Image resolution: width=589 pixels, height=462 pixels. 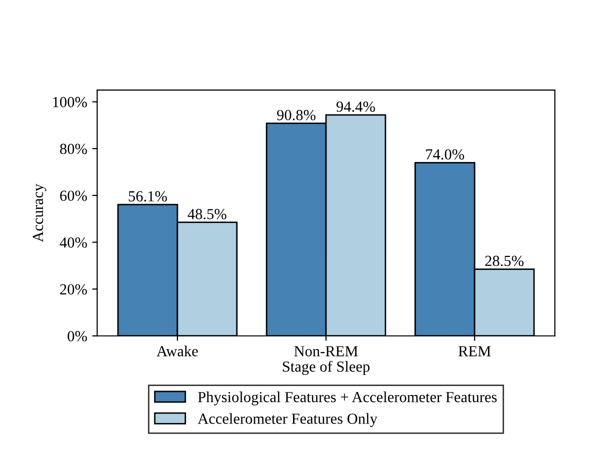 I want to click on legend-label: Accelerometer Features Only, so click(x=288, y=420).